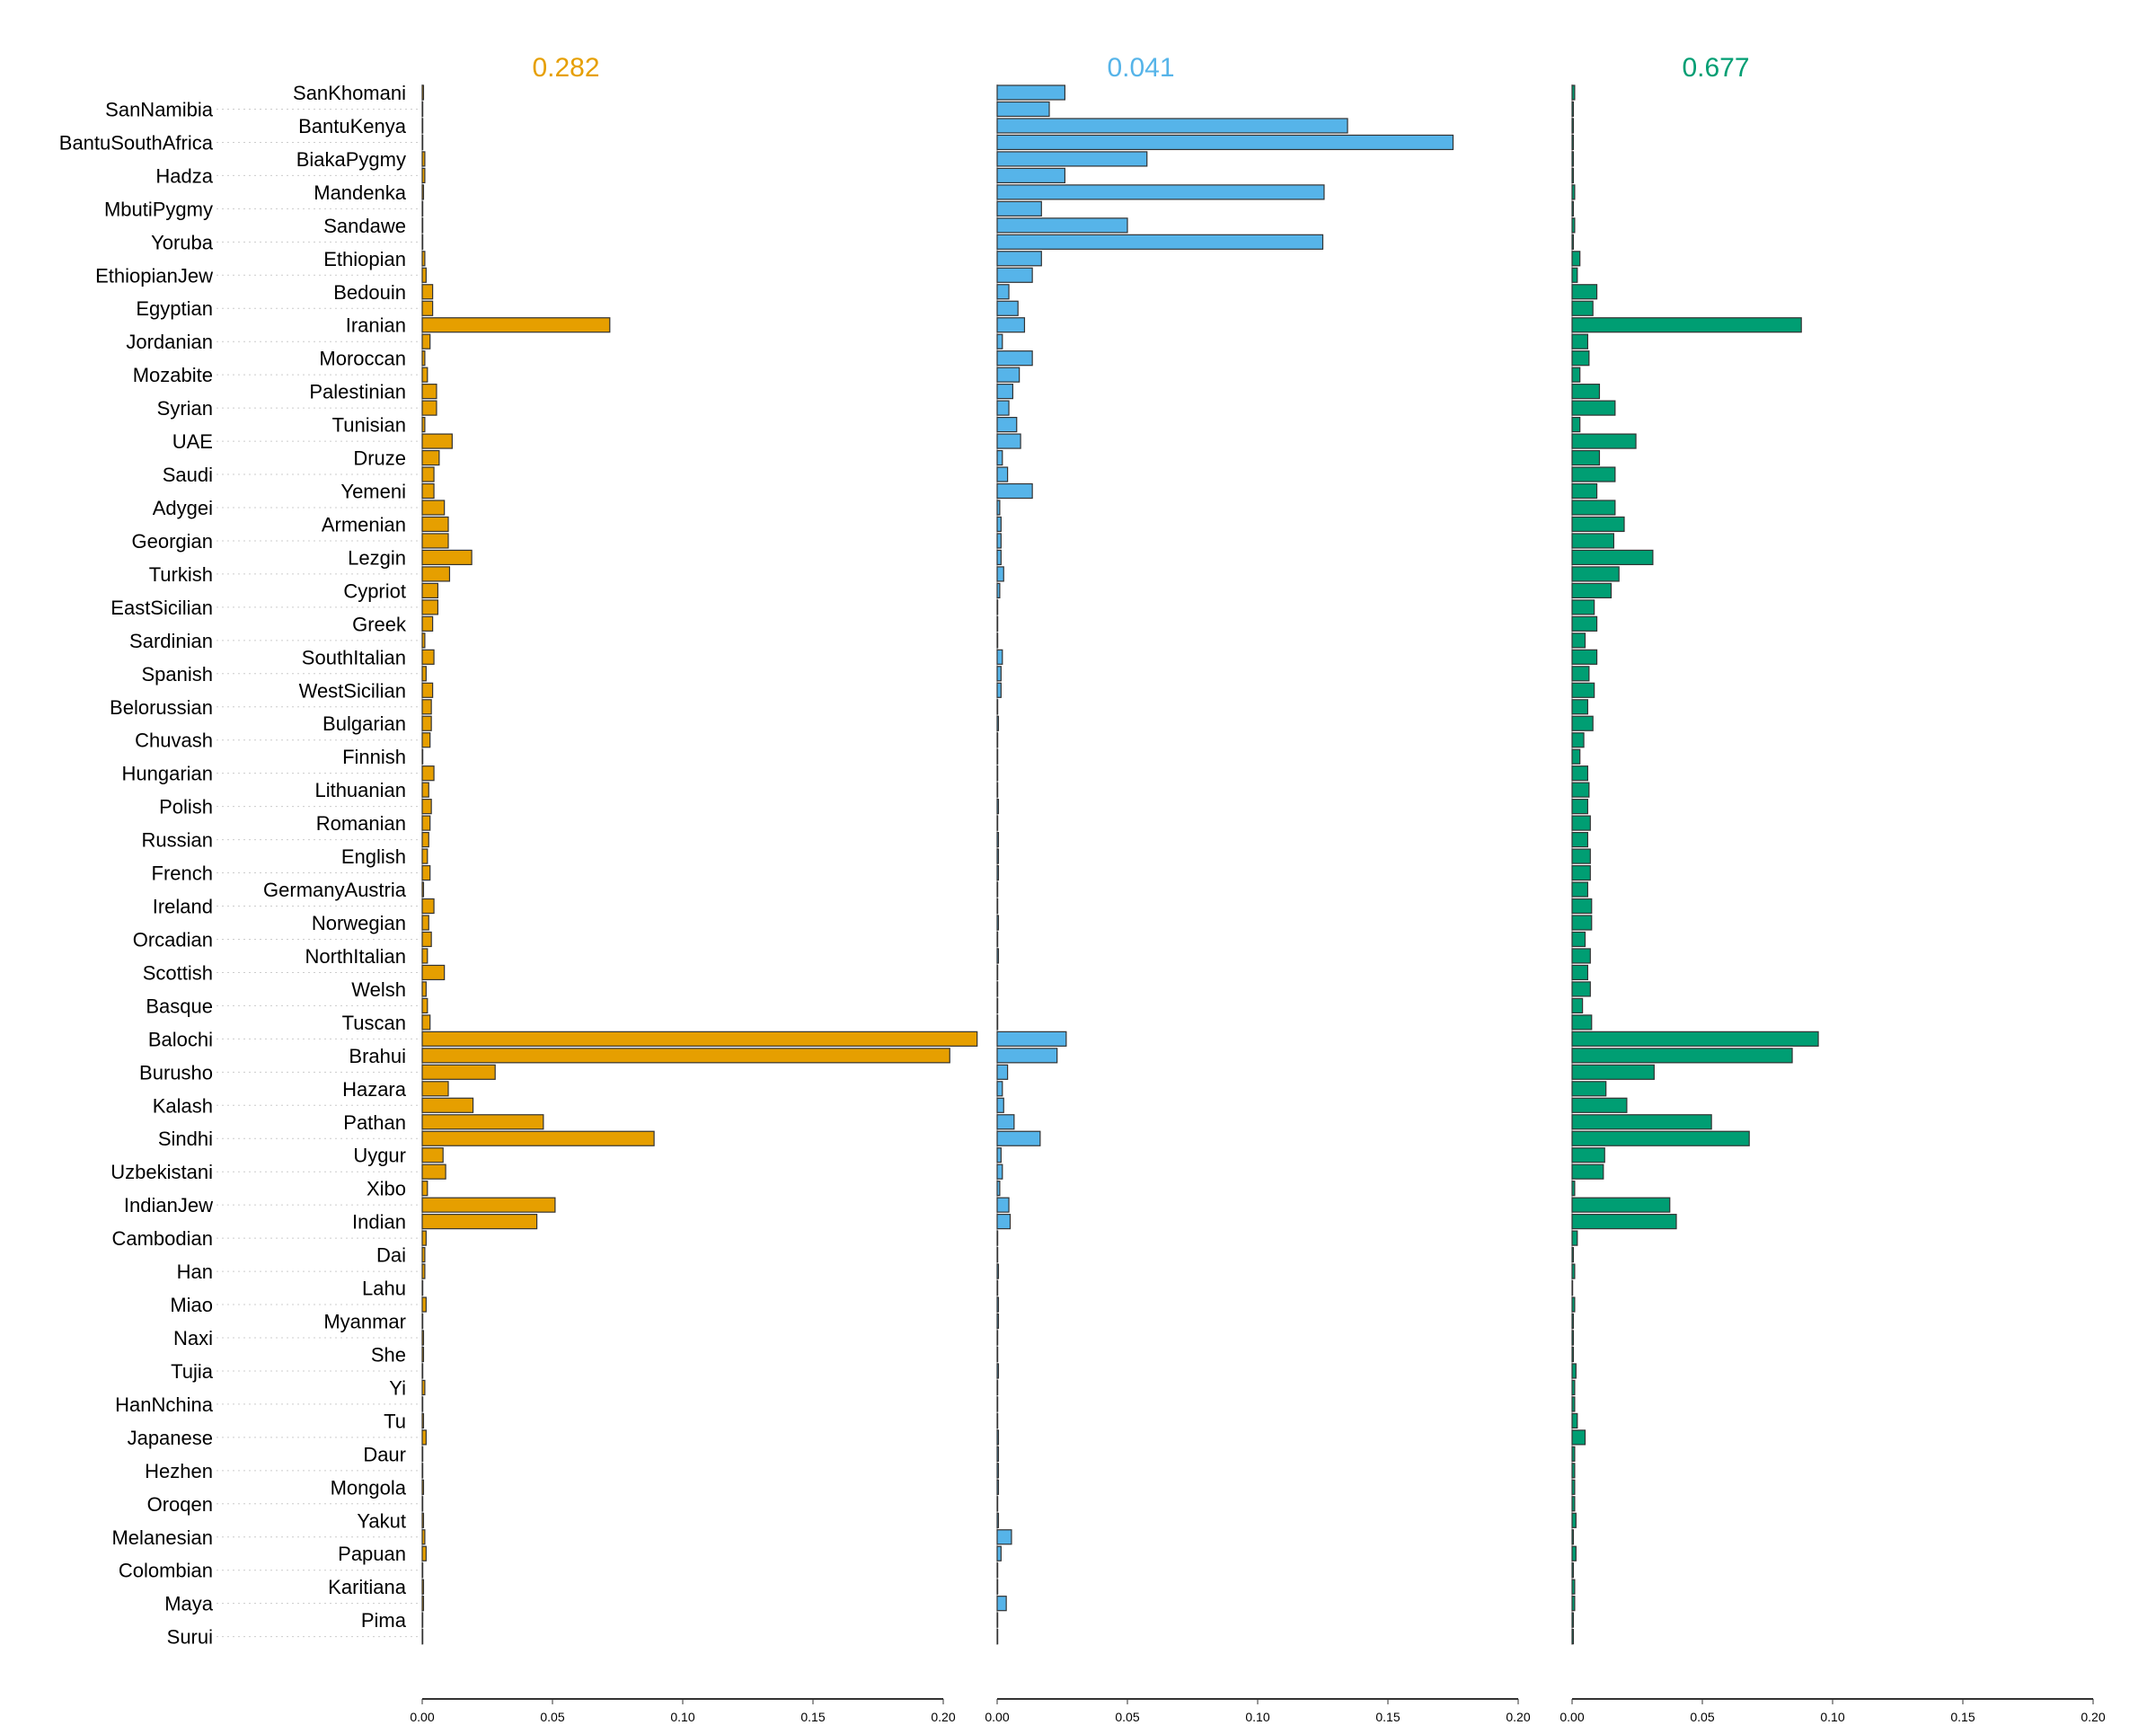  Describe the element at coordinates (998, 1189) in the screenshot. I see `bar-Xibo` at that location.